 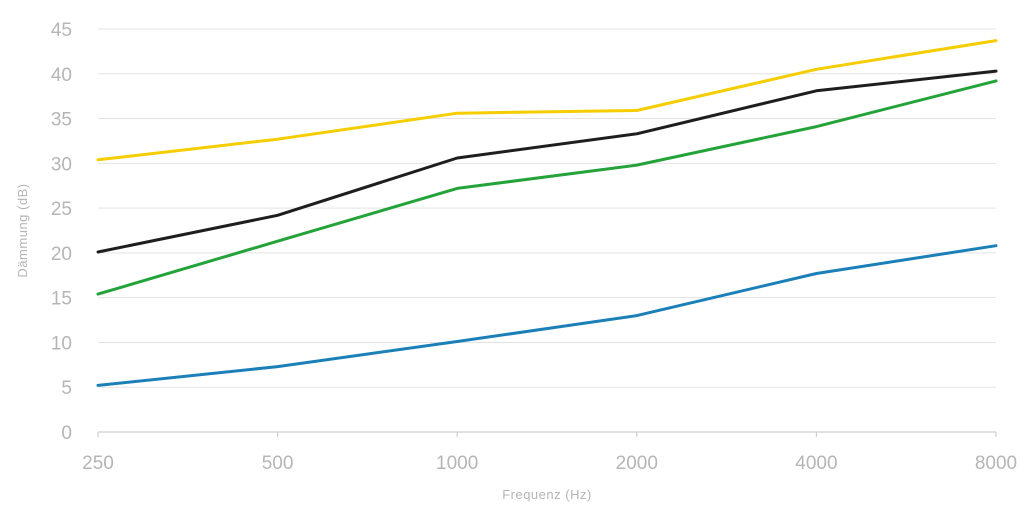 What do you see at coordinates (61, 209) in the screenshot?
I see `y-tick-label: 25` at bounding box center [61, 209].